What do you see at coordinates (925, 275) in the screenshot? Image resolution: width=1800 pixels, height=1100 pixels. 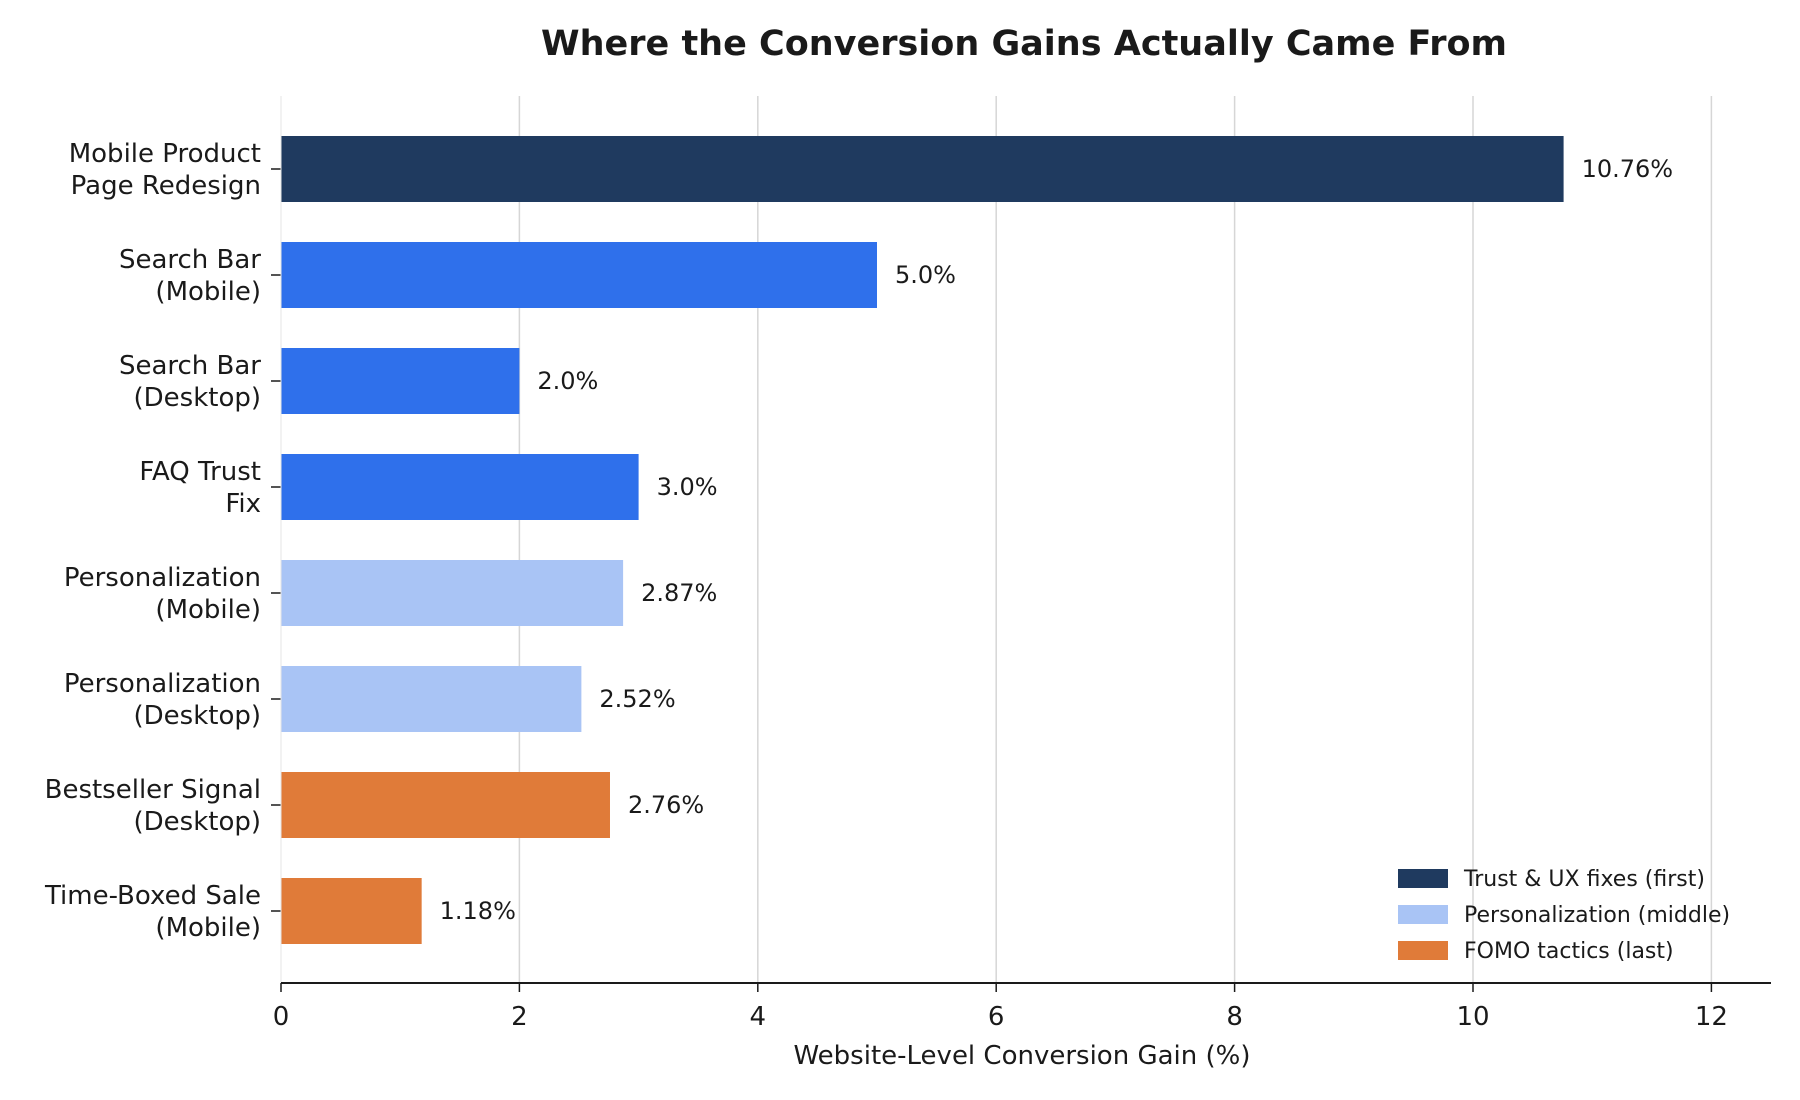 I see `value-label: 5.0%` at bounding box center [925, 275].